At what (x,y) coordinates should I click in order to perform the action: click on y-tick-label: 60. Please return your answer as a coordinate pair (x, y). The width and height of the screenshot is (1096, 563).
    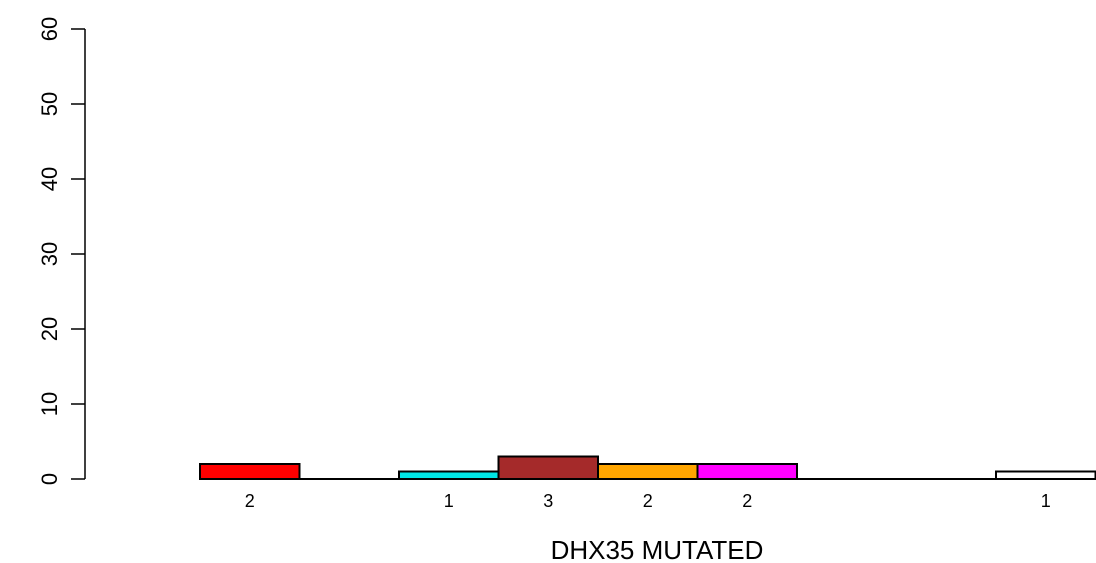
    Looking at the image, I should click on (49, 29).